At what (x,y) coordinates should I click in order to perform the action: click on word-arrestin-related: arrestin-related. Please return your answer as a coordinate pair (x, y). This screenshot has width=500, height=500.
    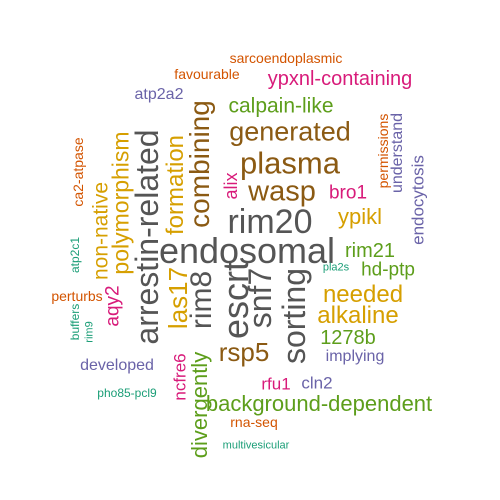
    Looking at the image, I should click on (147, 237).